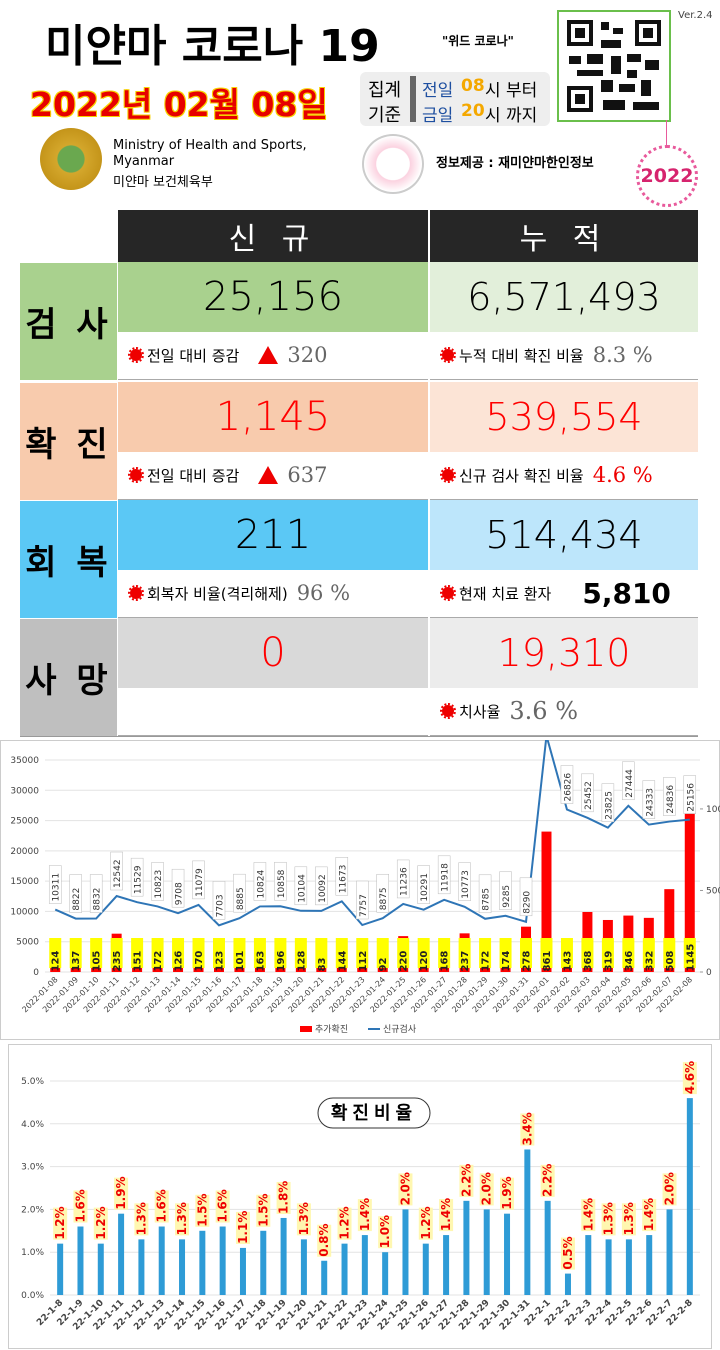 Image resolution: width=720 pixels, height=1350 pixels. What do you see at coordinates (24, 761) in the screenshot?
I see `y-tick-label: 35000` at bounding box center [24, 761].